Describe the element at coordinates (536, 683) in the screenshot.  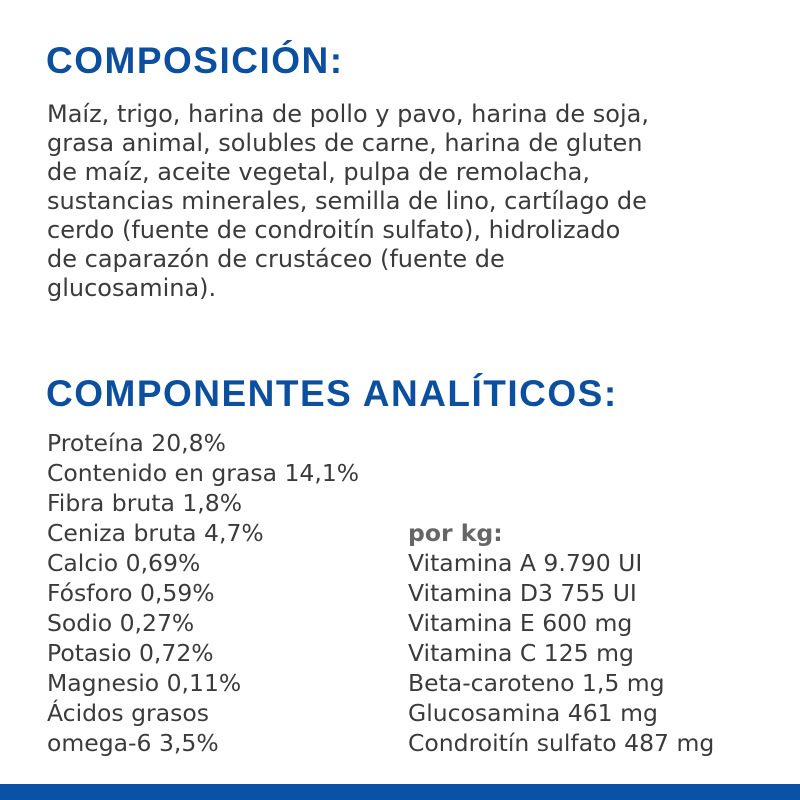
I see `vitamin-item: Beta-caroteno 1,5 mg` at that location.